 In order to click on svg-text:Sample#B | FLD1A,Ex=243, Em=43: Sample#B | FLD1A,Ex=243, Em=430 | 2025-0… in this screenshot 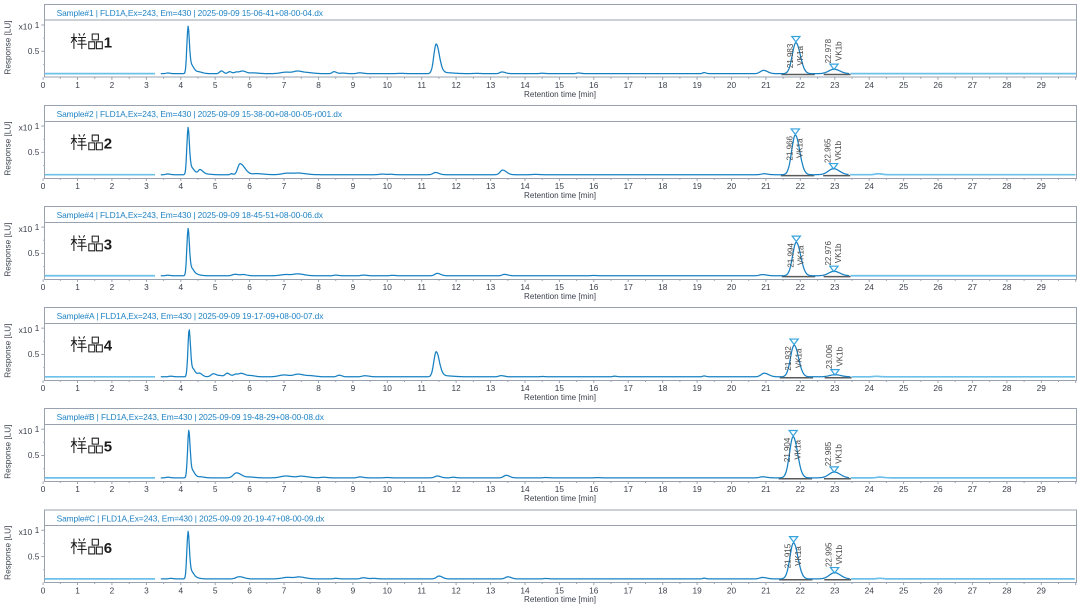, I will do `click(191, 417)`.